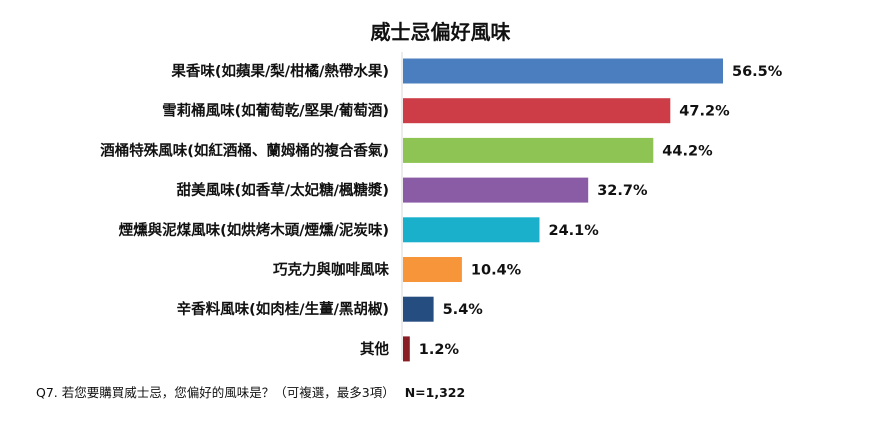  What do you see at coordinates (215, 392) in the screenshot?
I see `footnote-question: Q7. 若您要購買威士忌，您偏好的風味是？（可複選，最多3項）` at bounding box center [215, 392].